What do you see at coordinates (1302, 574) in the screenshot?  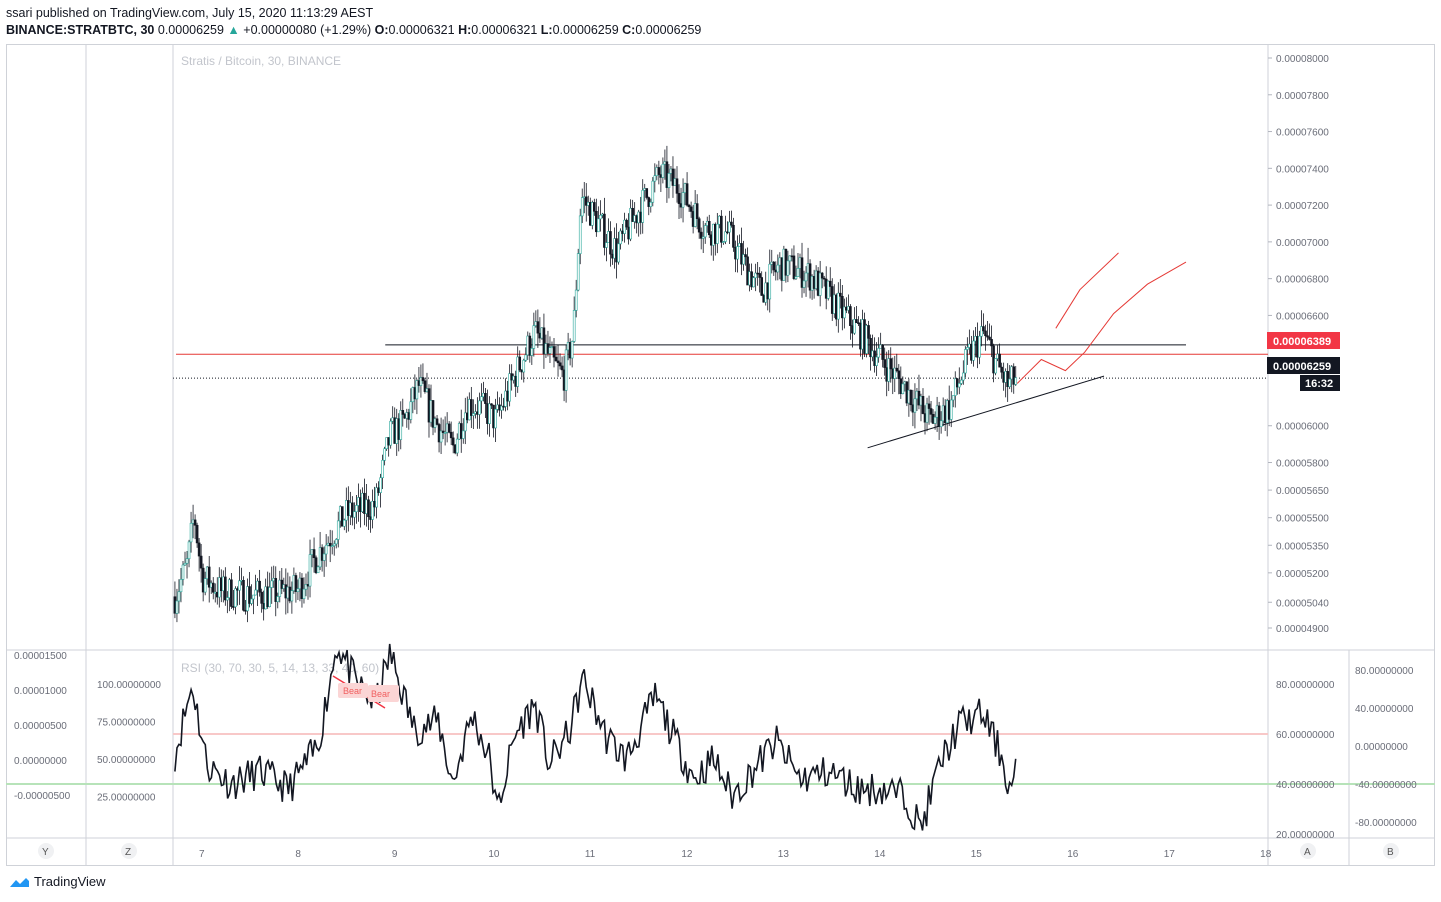 I see `y-tick-label: 0.00005200` at bounding box center [1302, 574].